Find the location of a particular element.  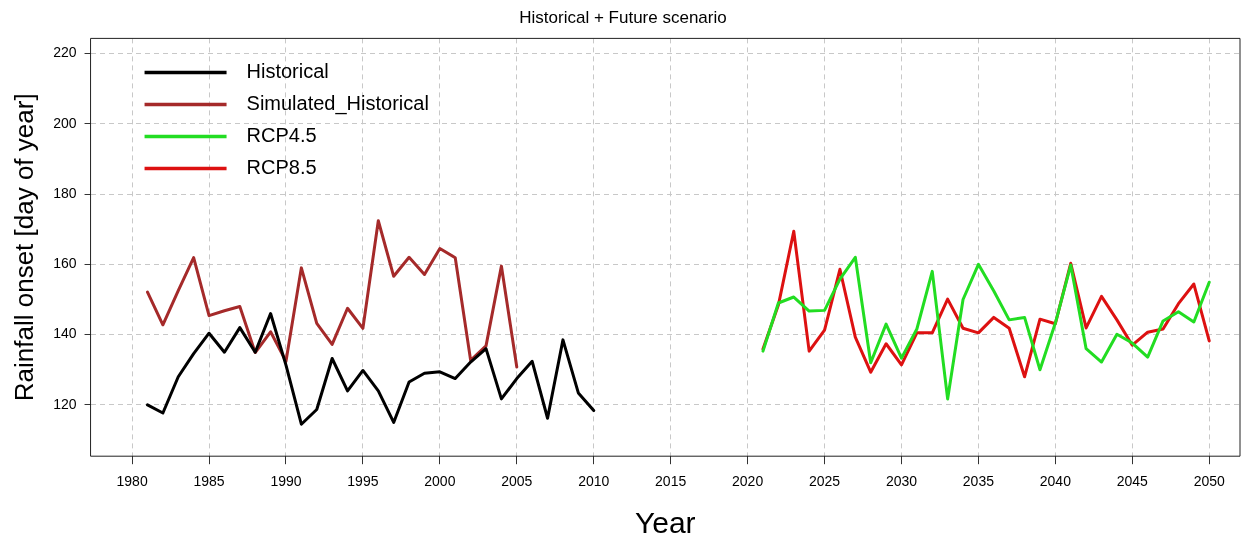

y-tick-label: 120 is located at coordinates (65, 403).